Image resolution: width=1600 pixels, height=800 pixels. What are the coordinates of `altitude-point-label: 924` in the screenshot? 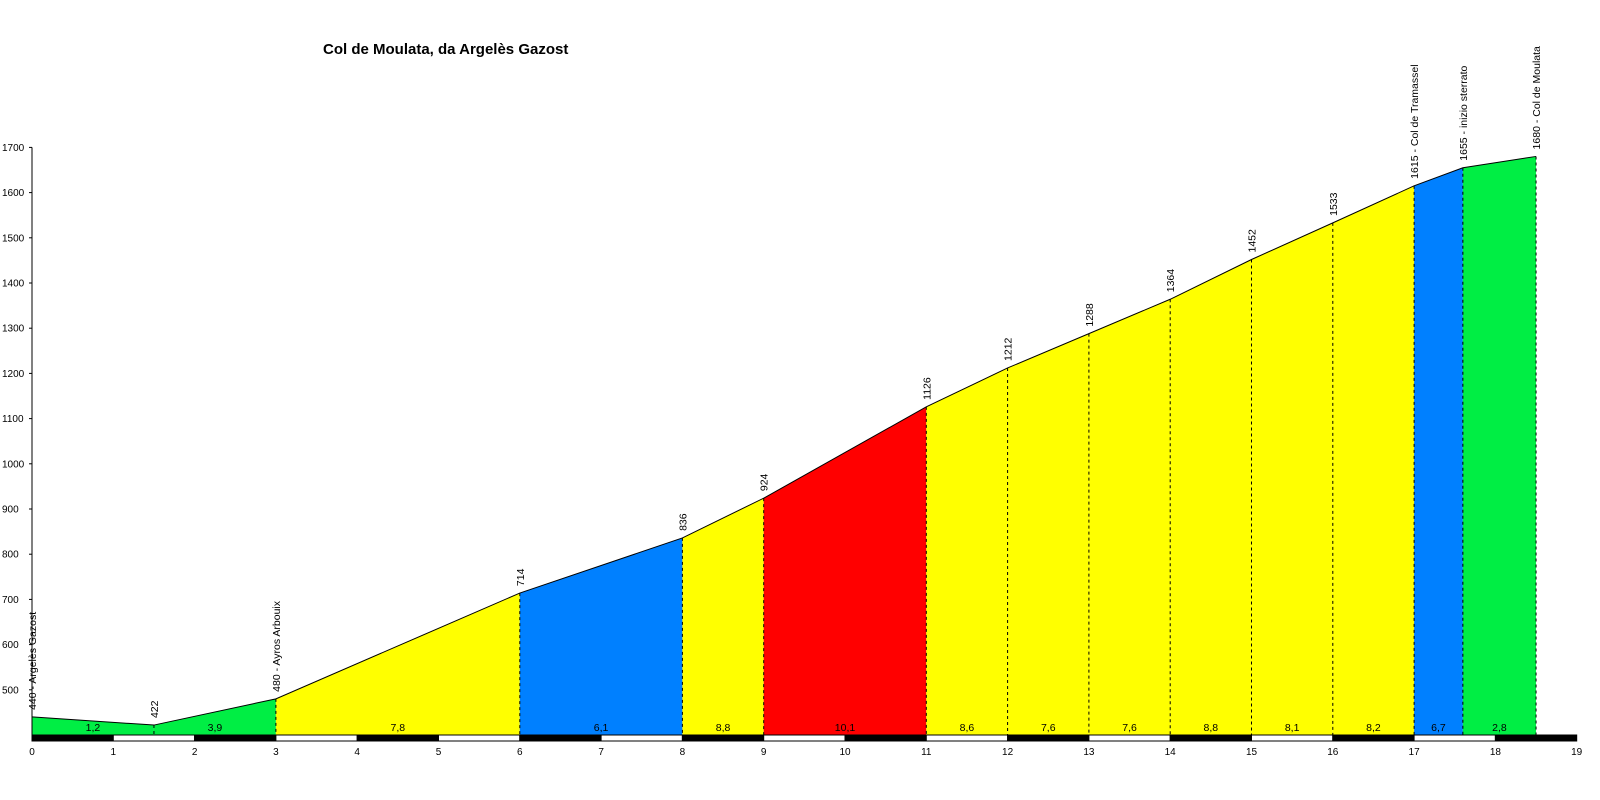 It's located at (765, 482).